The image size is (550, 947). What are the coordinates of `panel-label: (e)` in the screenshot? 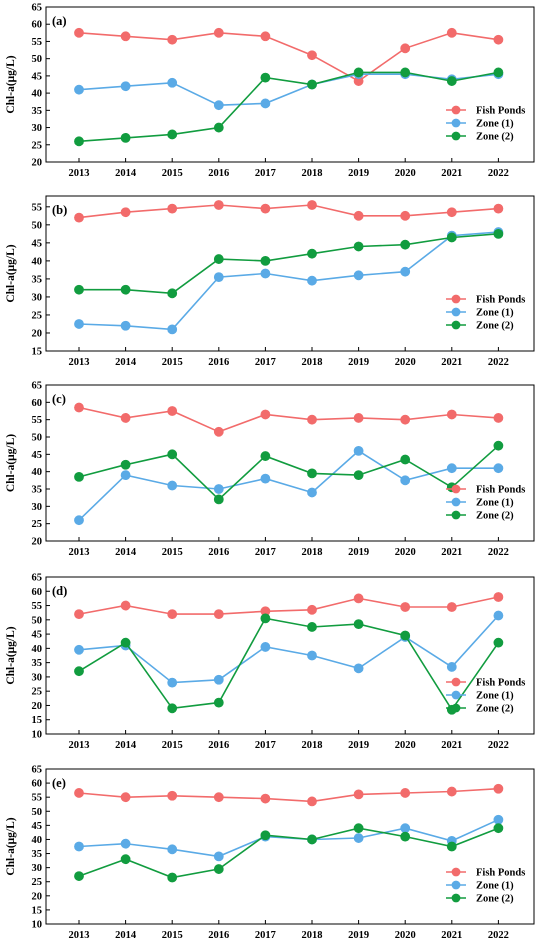 It's located at (59, 783).